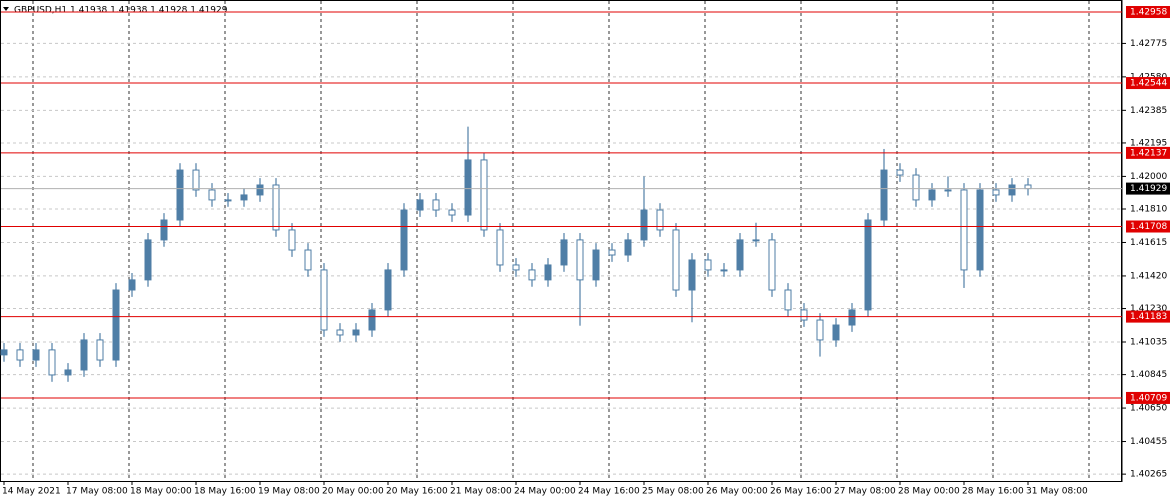 The height and width of the screenshot is (501, 1174). Describe the element at coordinates (1148, 111) in the screenshot. I see `y-tick-label: 1.42385` at that location.